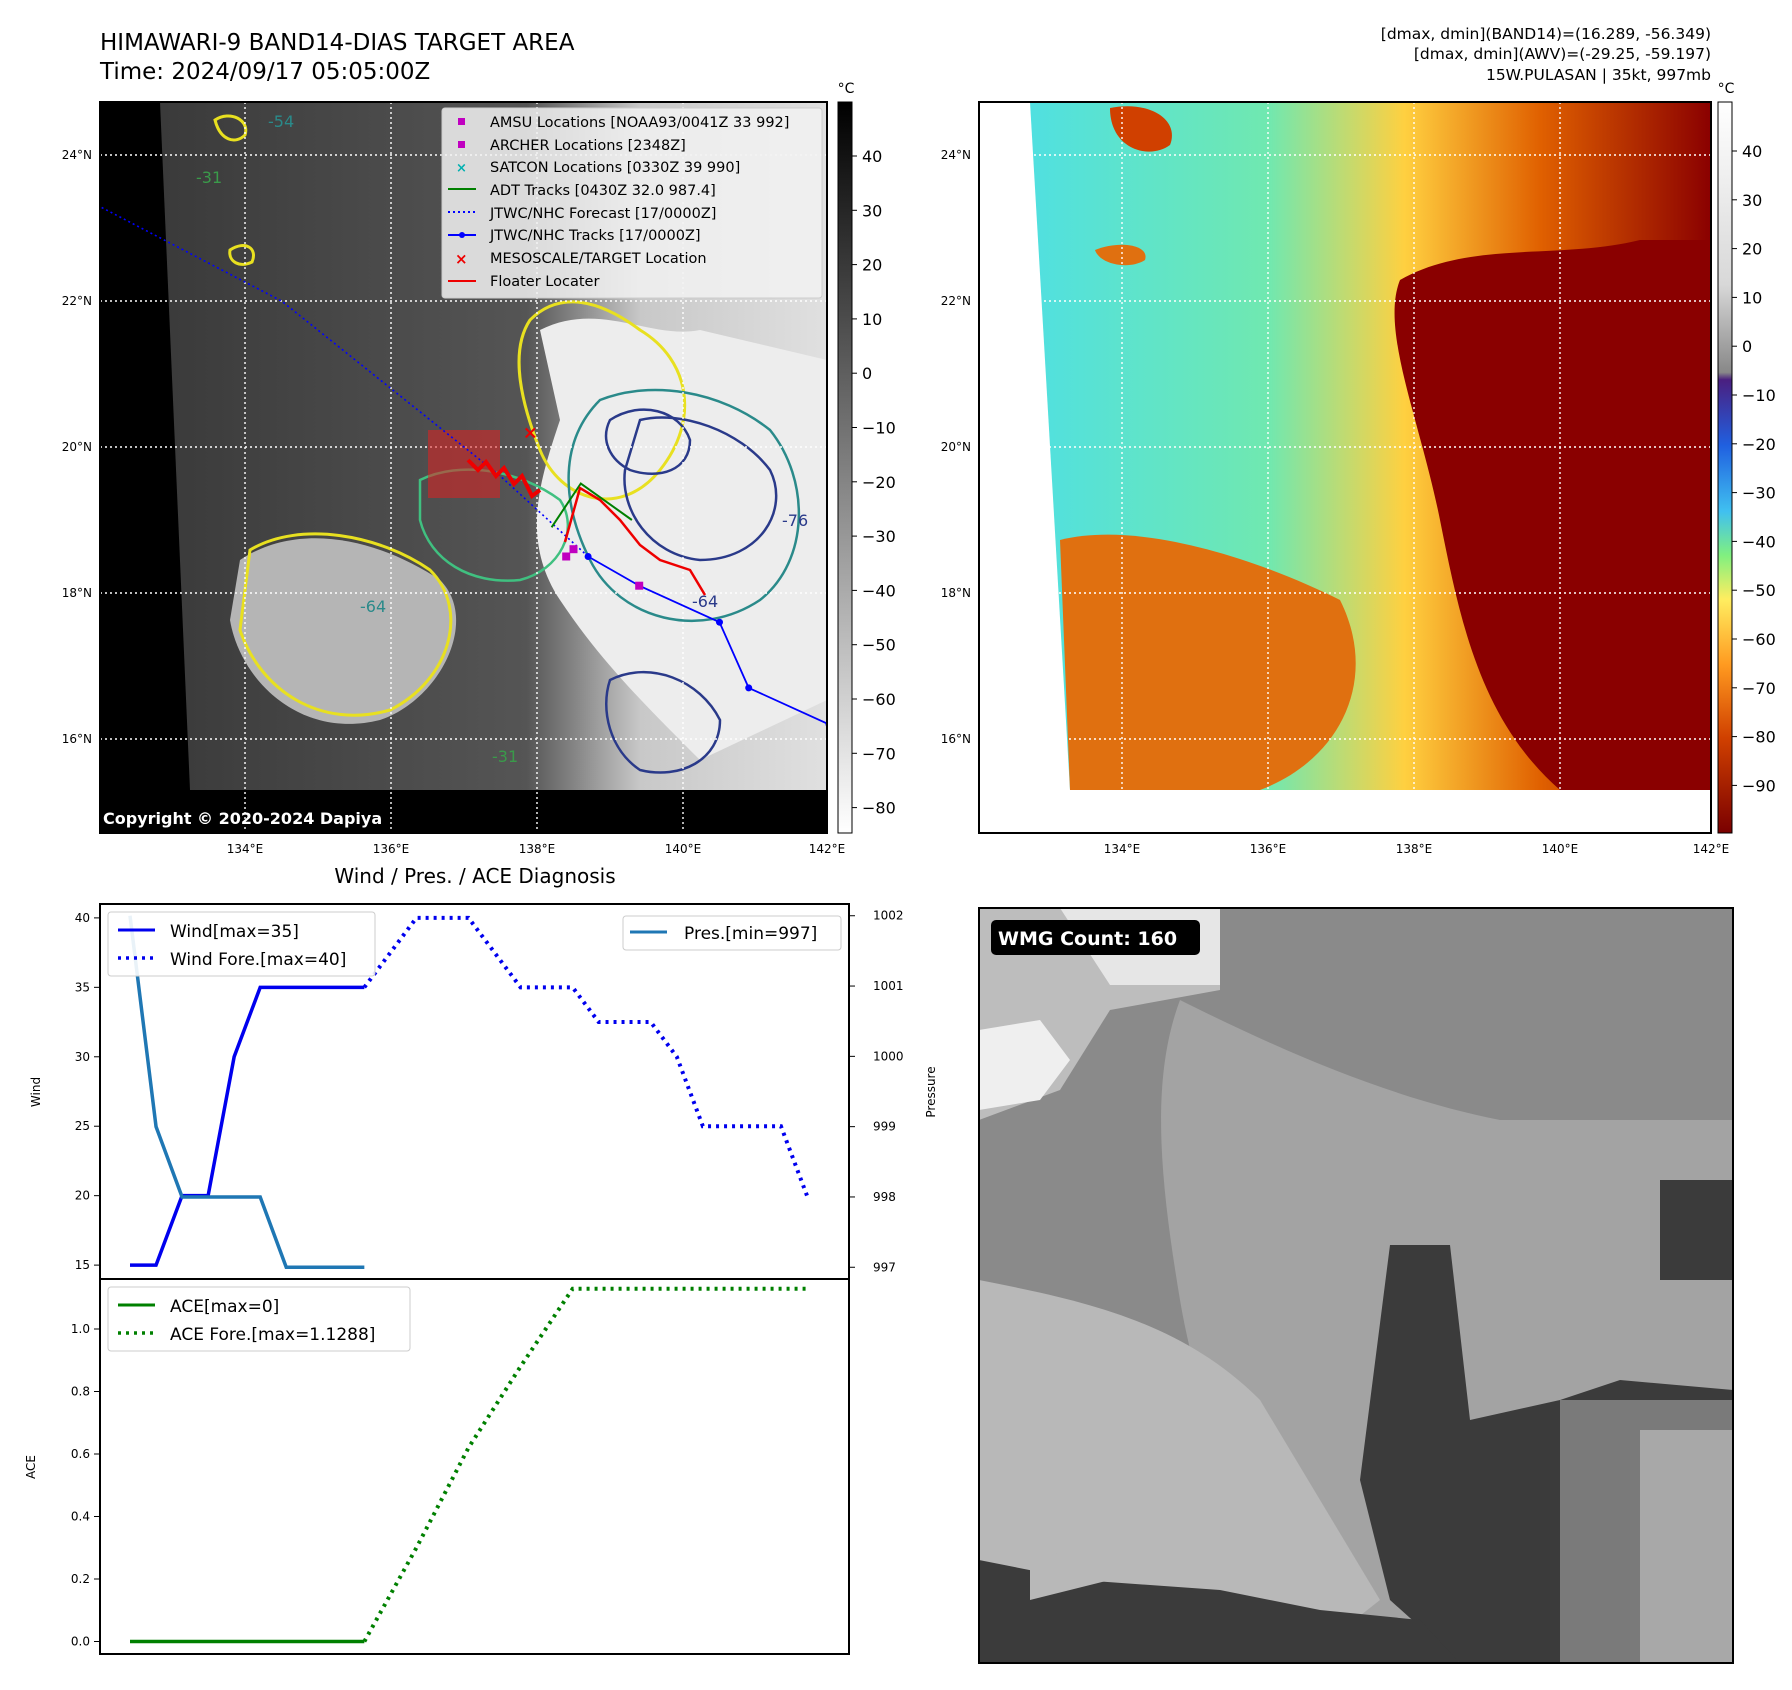 Image resolution: width=1792 pixels, height=1690 pixels. I want to click on colorbar-tick-label: 40, so click(872, 156).